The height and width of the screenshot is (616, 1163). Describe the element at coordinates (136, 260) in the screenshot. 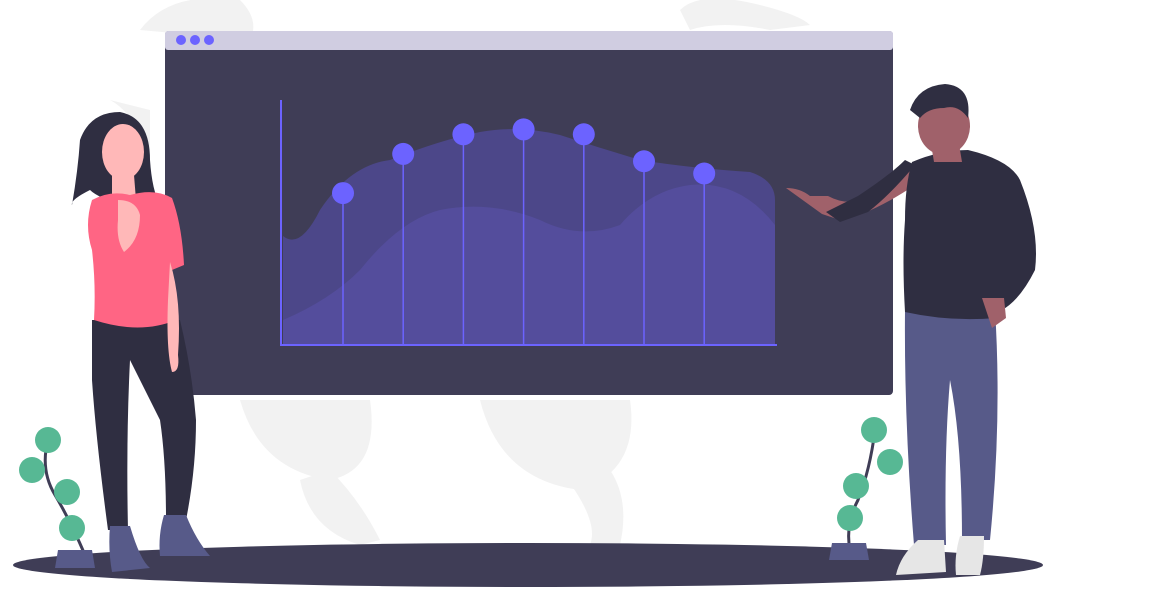

I see `woman-shirt` at that location.